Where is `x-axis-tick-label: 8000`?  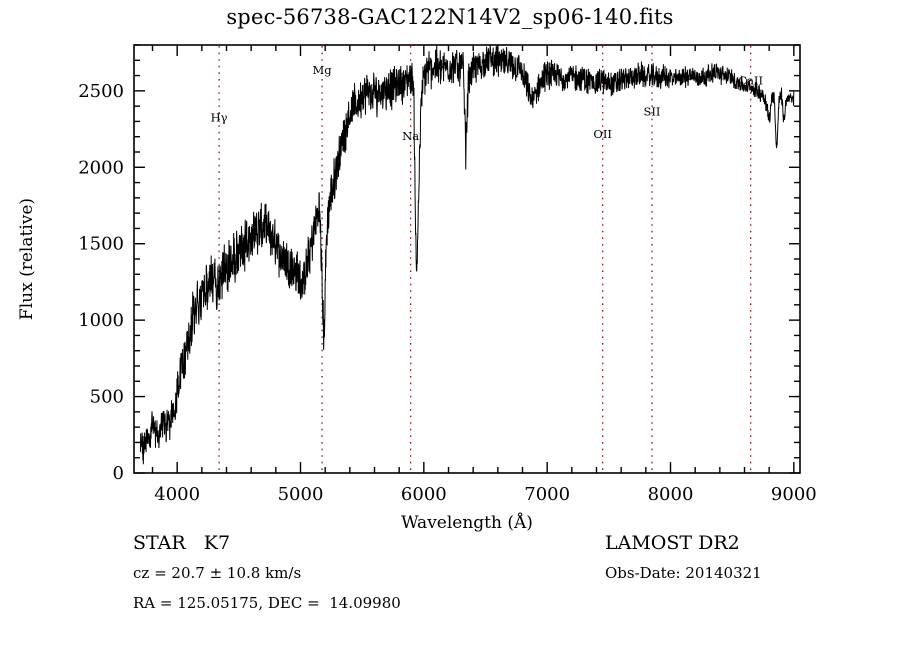
x-axis-tick-label: 8000 is located at coordinates (671, 494).